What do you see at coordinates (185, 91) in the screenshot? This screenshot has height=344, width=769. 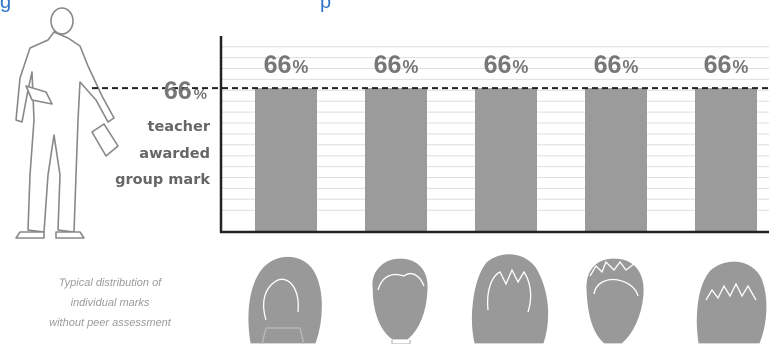 I see `group-mark-value: 66%` at bounding box center [185, 91].